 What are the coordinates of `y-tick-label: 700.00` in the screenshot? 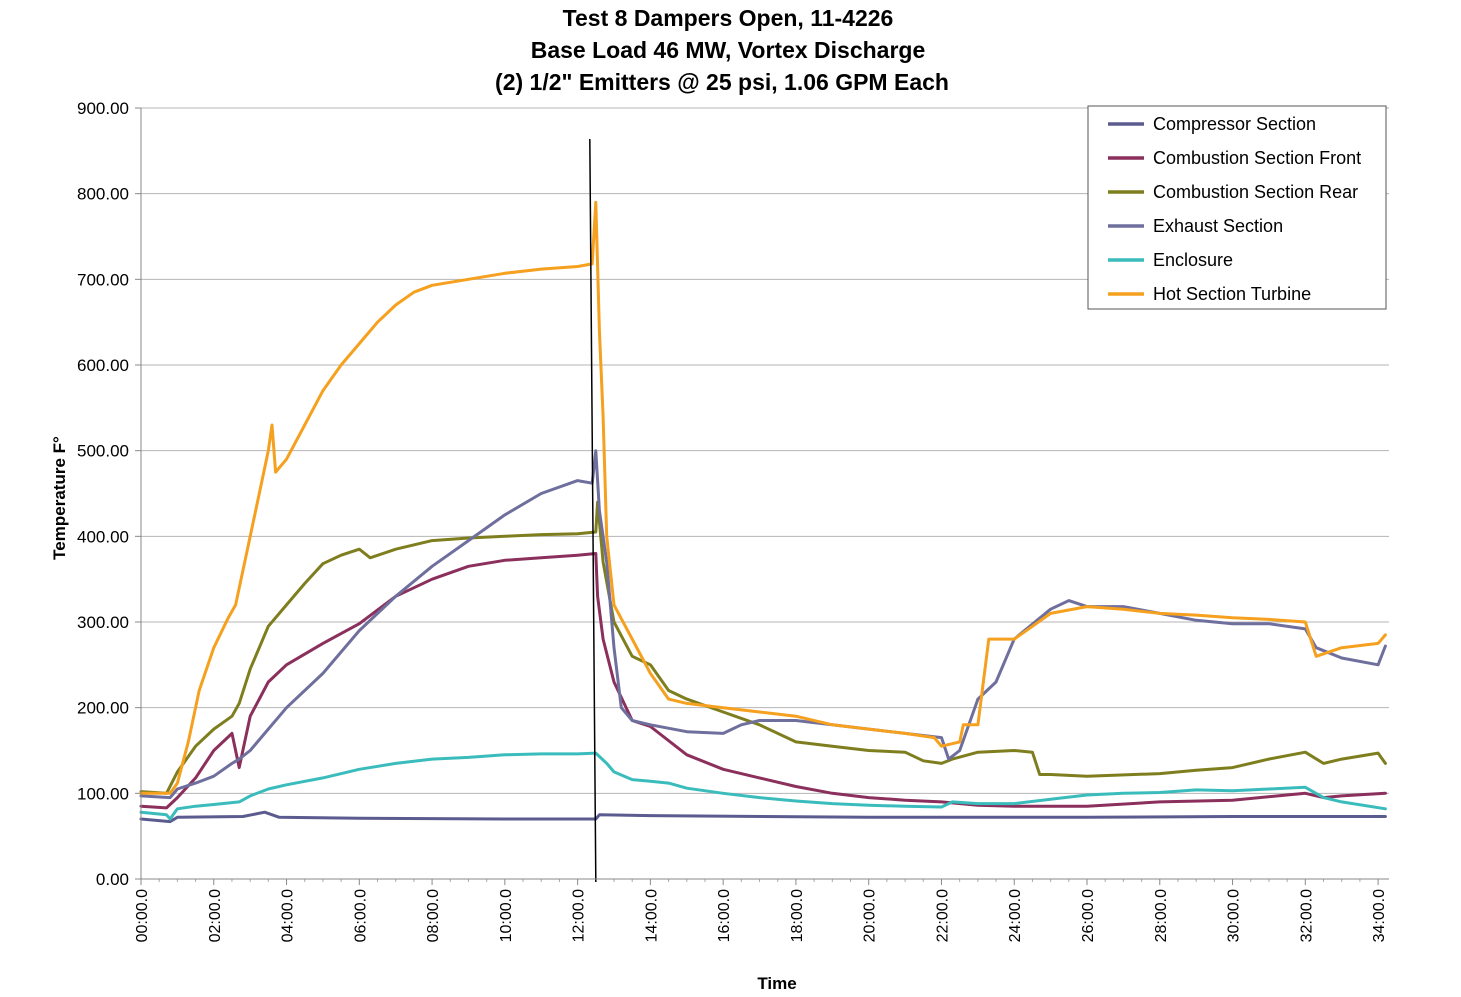 It's located at (103, 279).